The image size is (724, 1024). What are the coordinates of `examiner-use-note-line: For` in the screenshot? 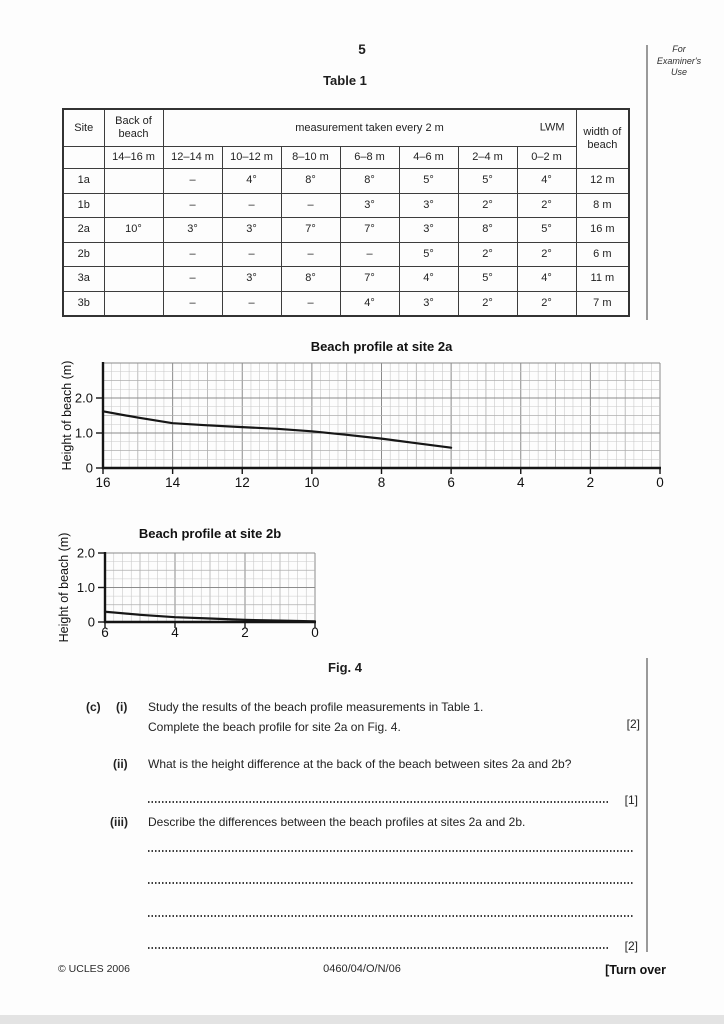 It's located at (679, 49).